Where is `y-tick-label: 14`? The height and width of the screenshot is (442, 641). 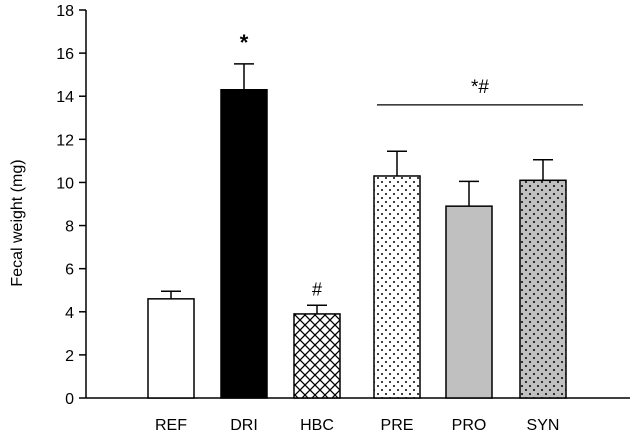
y-tick-label: 14 is located at coordinates (65, 97).